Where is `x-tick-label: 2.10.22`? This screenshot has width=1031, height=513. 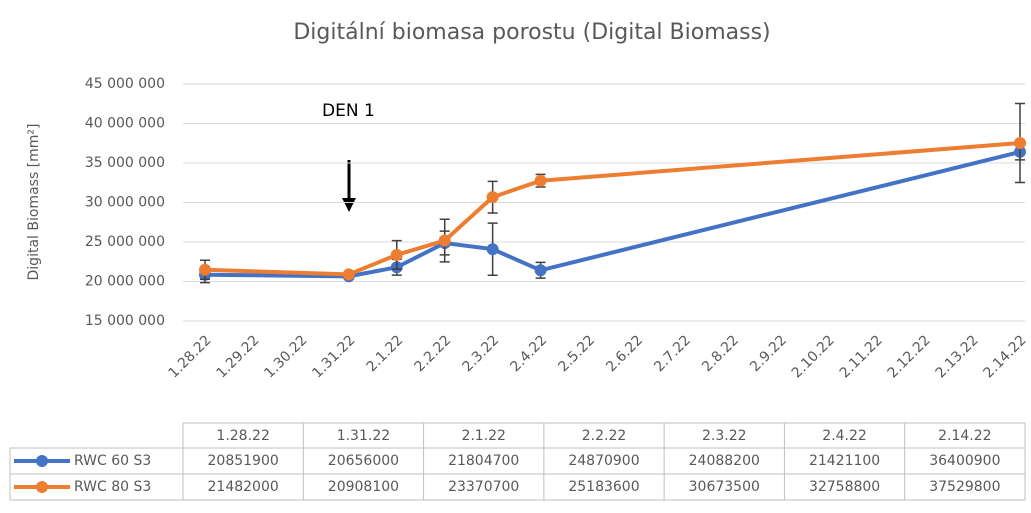 x-tick-label: 2.10.22 is located at coordinates (813, 356).